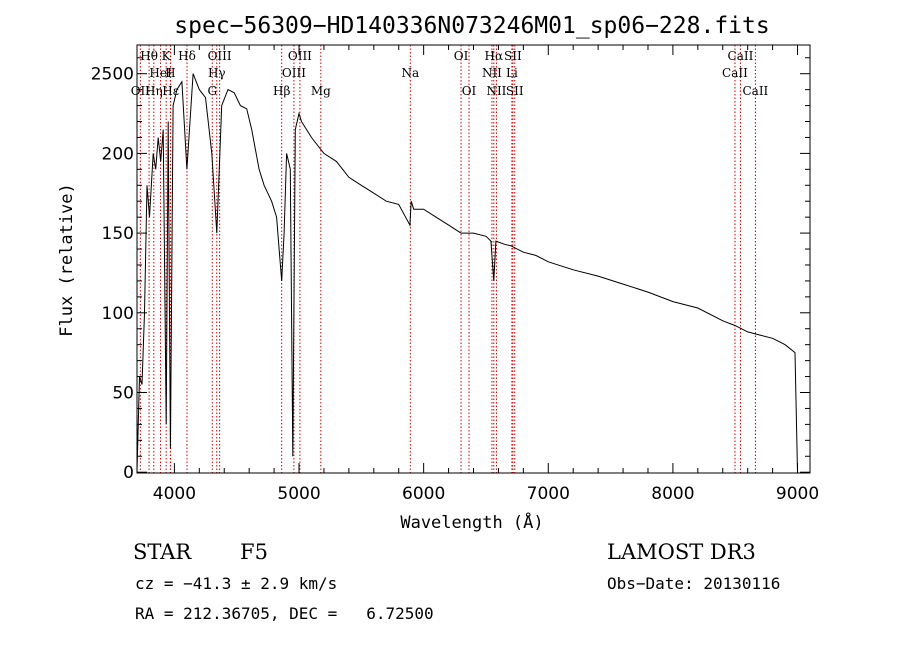  Describe the element at coordinates (170, 91) in the screenshot. I see `spectral-line-label: Hε` at that location.